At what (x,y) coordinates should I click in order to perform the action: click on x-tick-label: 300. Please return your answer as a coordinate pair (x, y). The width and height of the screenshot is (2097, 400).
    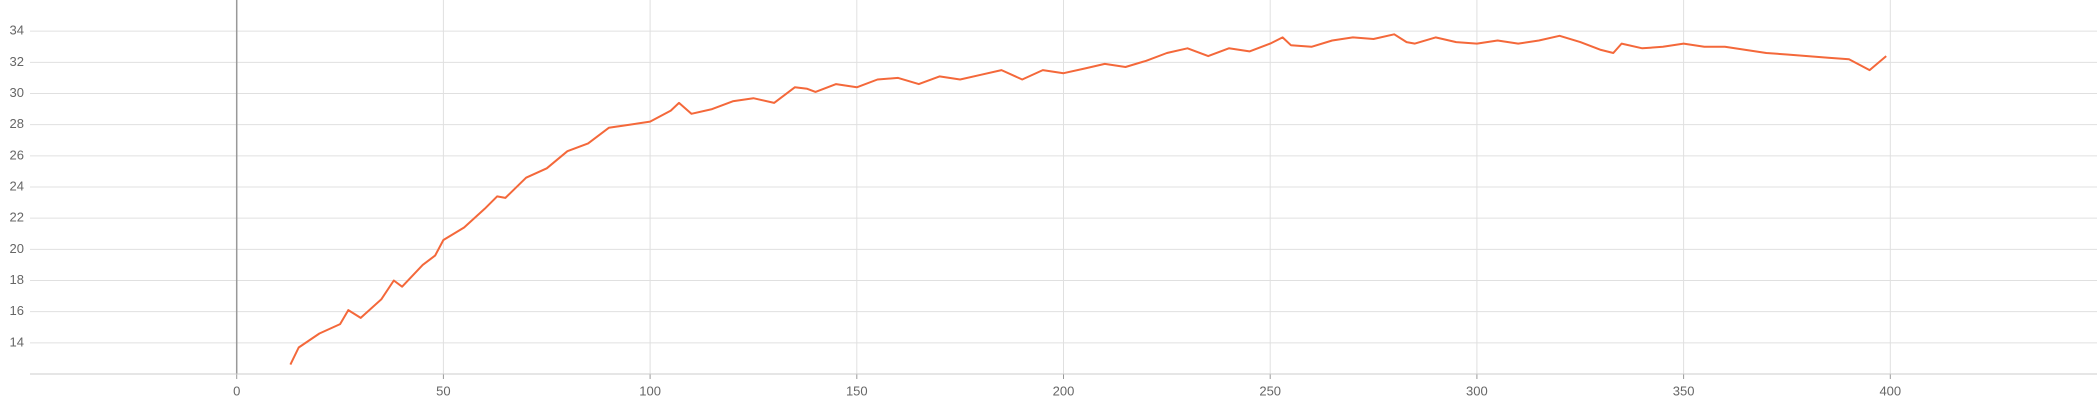
    Looking at the image, I should click on (1477, 390).